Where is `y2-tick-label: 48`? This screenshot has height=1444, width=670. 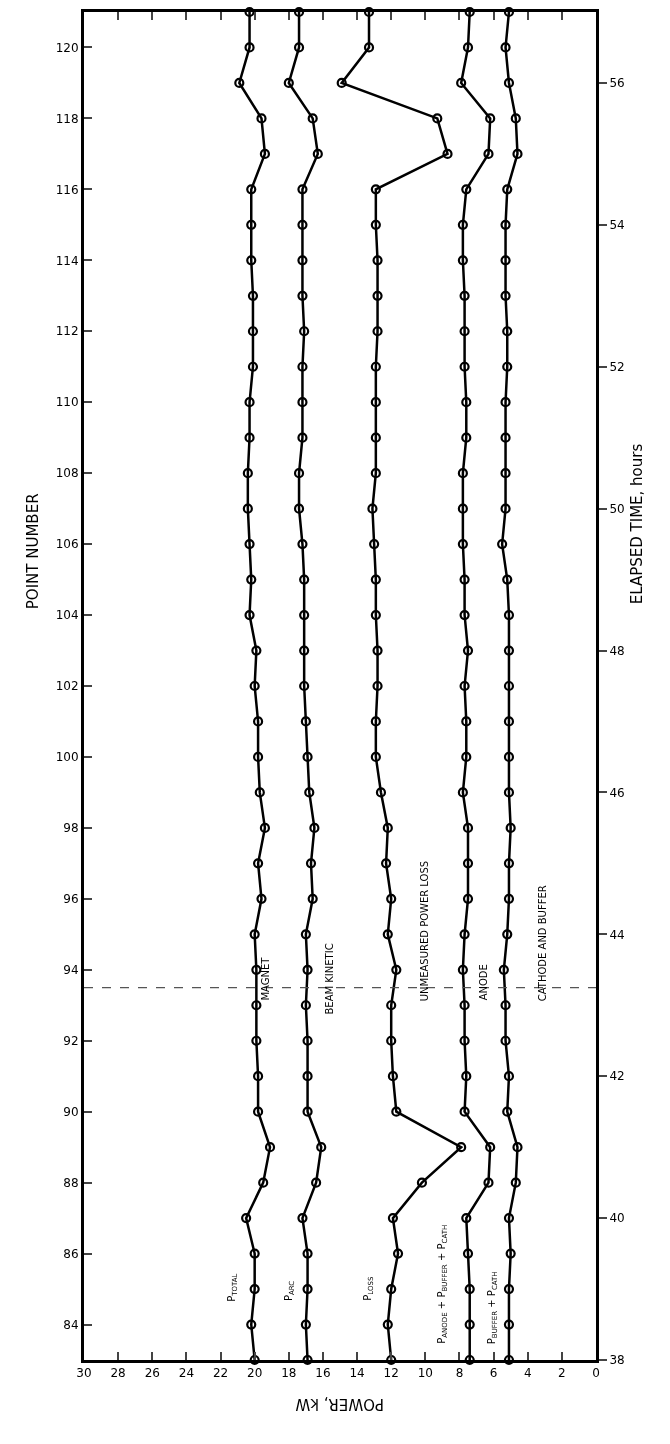 y2-tick-label: 48 is located at coordinates (617, 650).